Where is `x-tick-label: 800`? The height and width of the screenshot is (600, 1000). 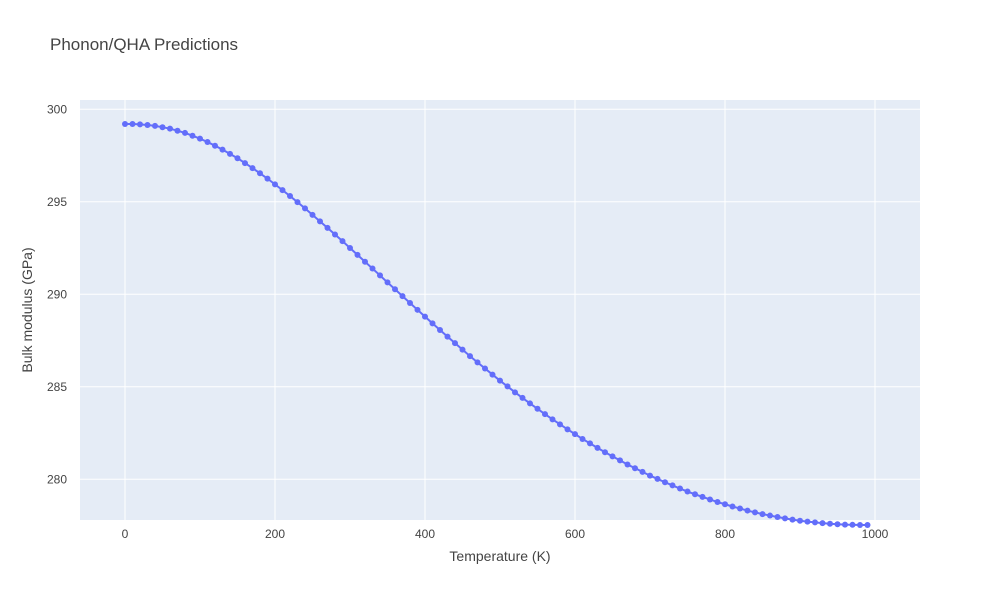
x-tick-label: 800 is located at coordinates (725, 534).